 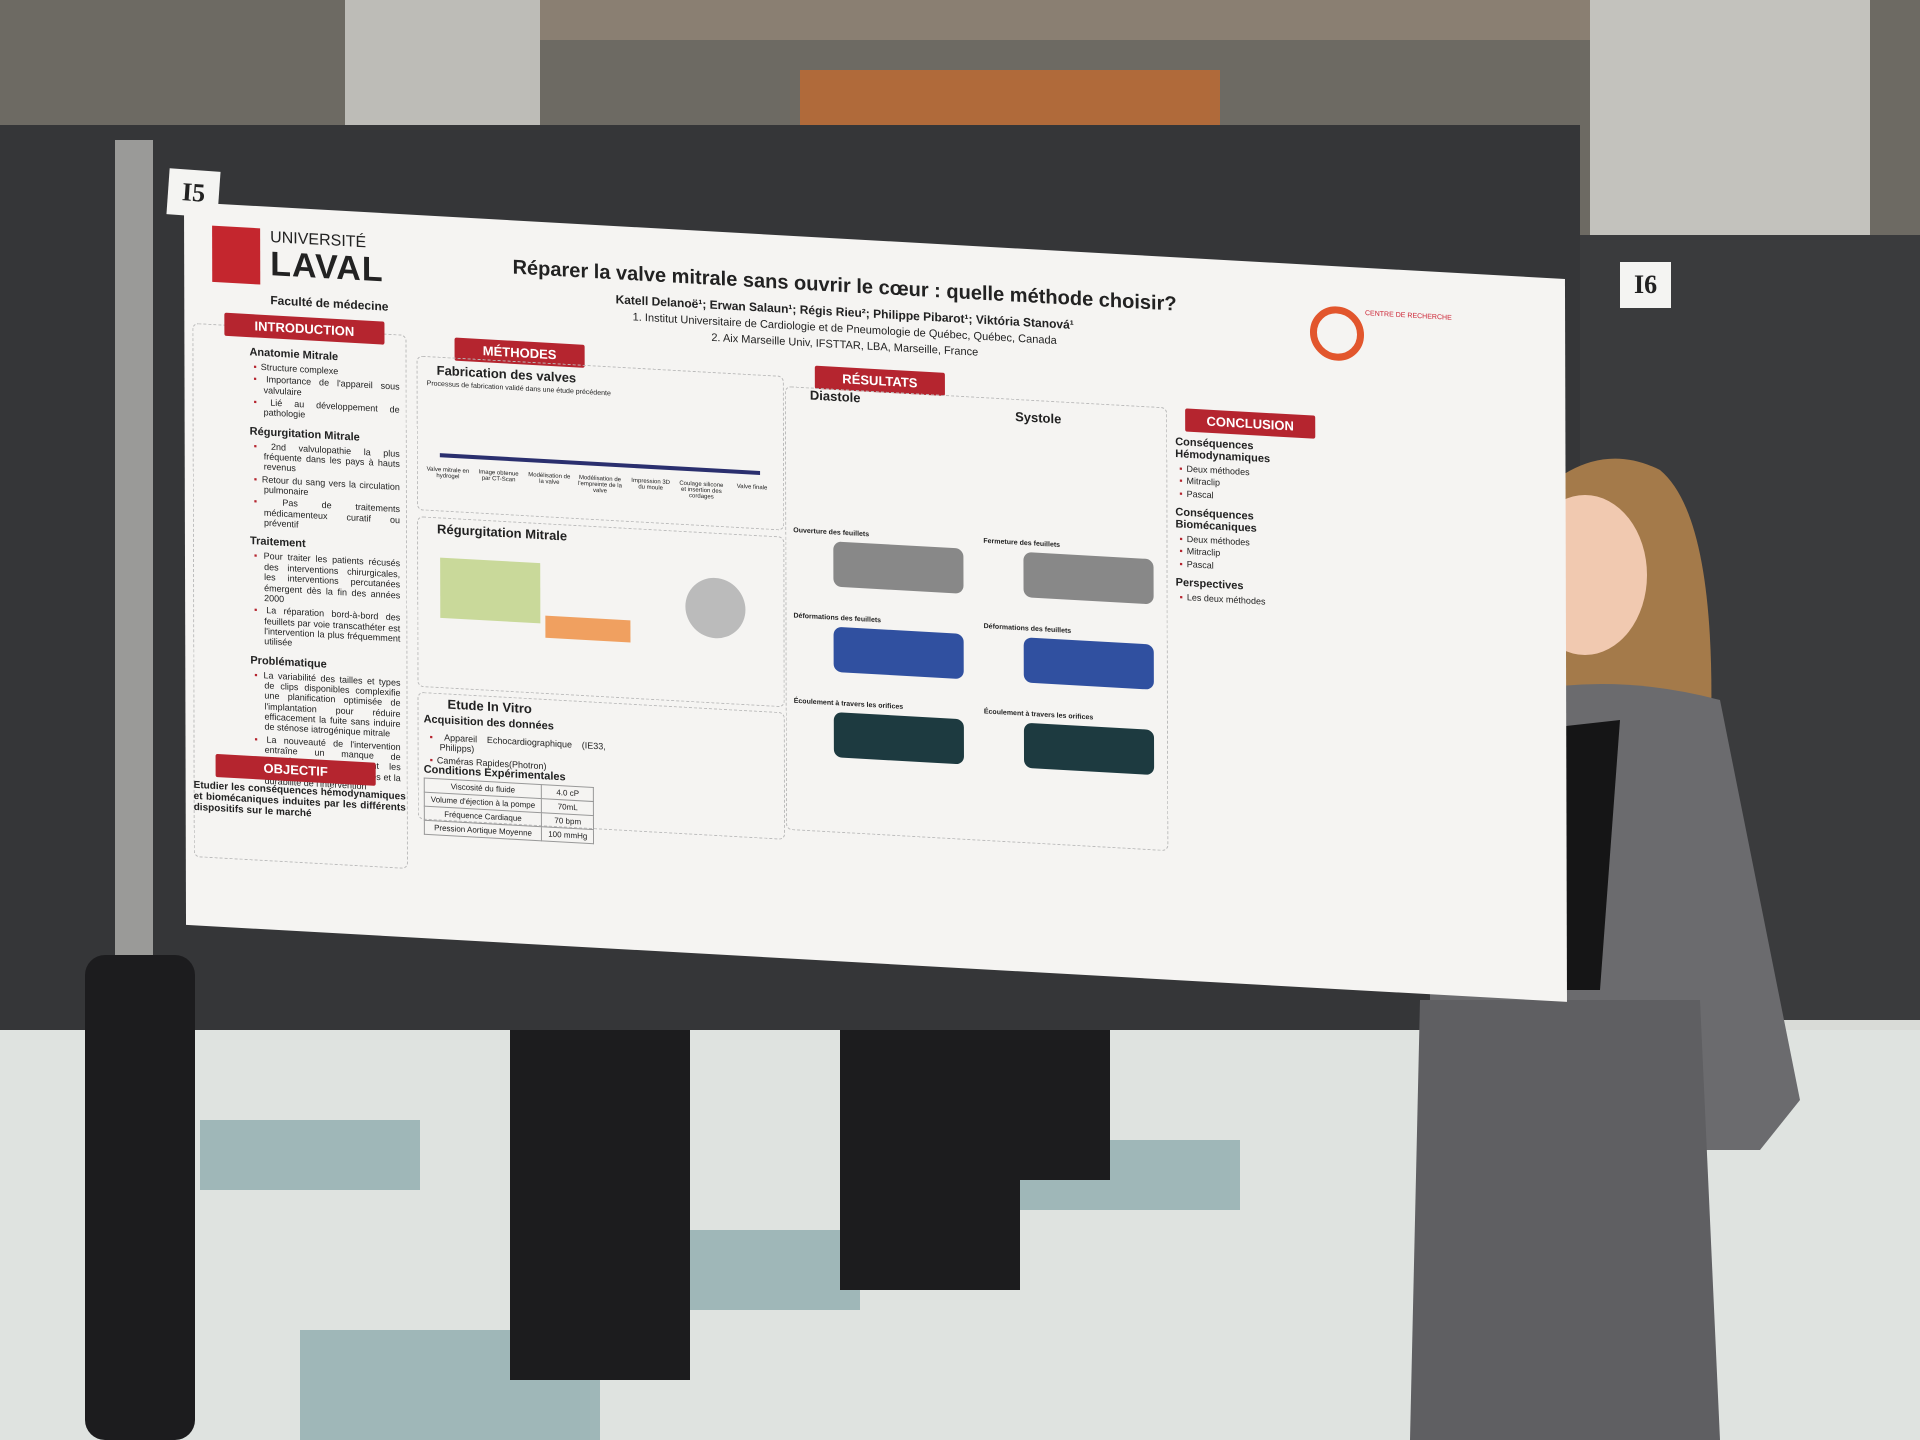 What do you see at coordinates (600, 484) in the screenshot?
I see `step-label: Modélisation de l'empreinte de la valve` at bounding box center [600, 484].